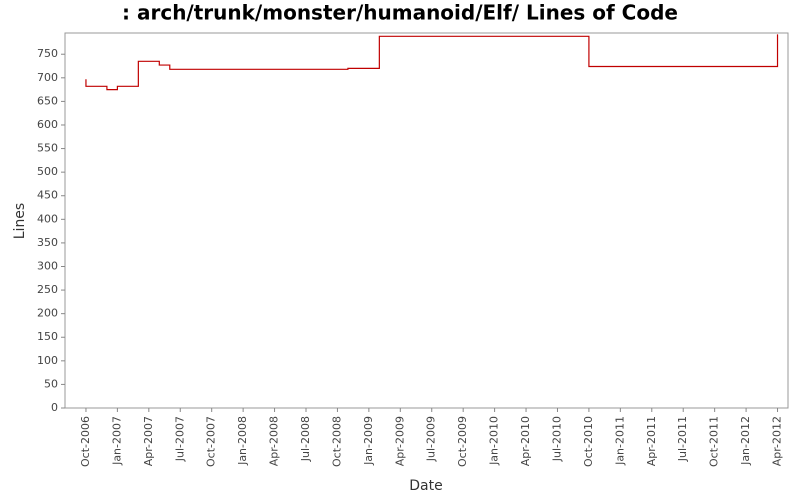 This screenshot has height=500, width=800. What do you see at coordinates (47, 289) in the screenshot?
I see `y-tick-label: 250` at bounding box center [47, 289].